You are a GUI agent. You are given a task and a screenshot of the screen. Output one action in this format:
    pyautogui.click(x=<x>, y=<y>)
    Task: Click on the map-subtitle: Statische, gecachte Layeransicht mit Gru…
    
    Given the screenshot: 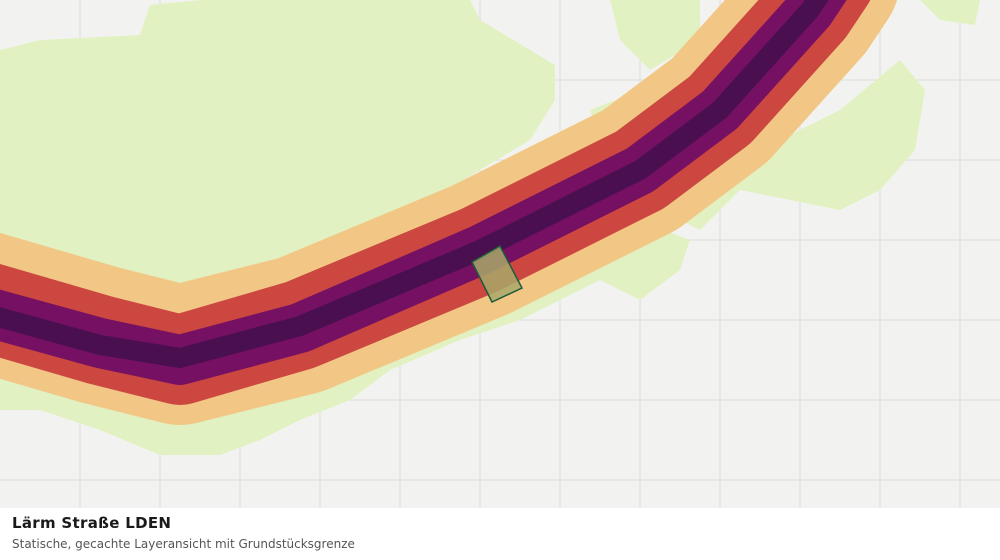 What is the action you would take?
    pyautogui.click(x=183, y=544)
    